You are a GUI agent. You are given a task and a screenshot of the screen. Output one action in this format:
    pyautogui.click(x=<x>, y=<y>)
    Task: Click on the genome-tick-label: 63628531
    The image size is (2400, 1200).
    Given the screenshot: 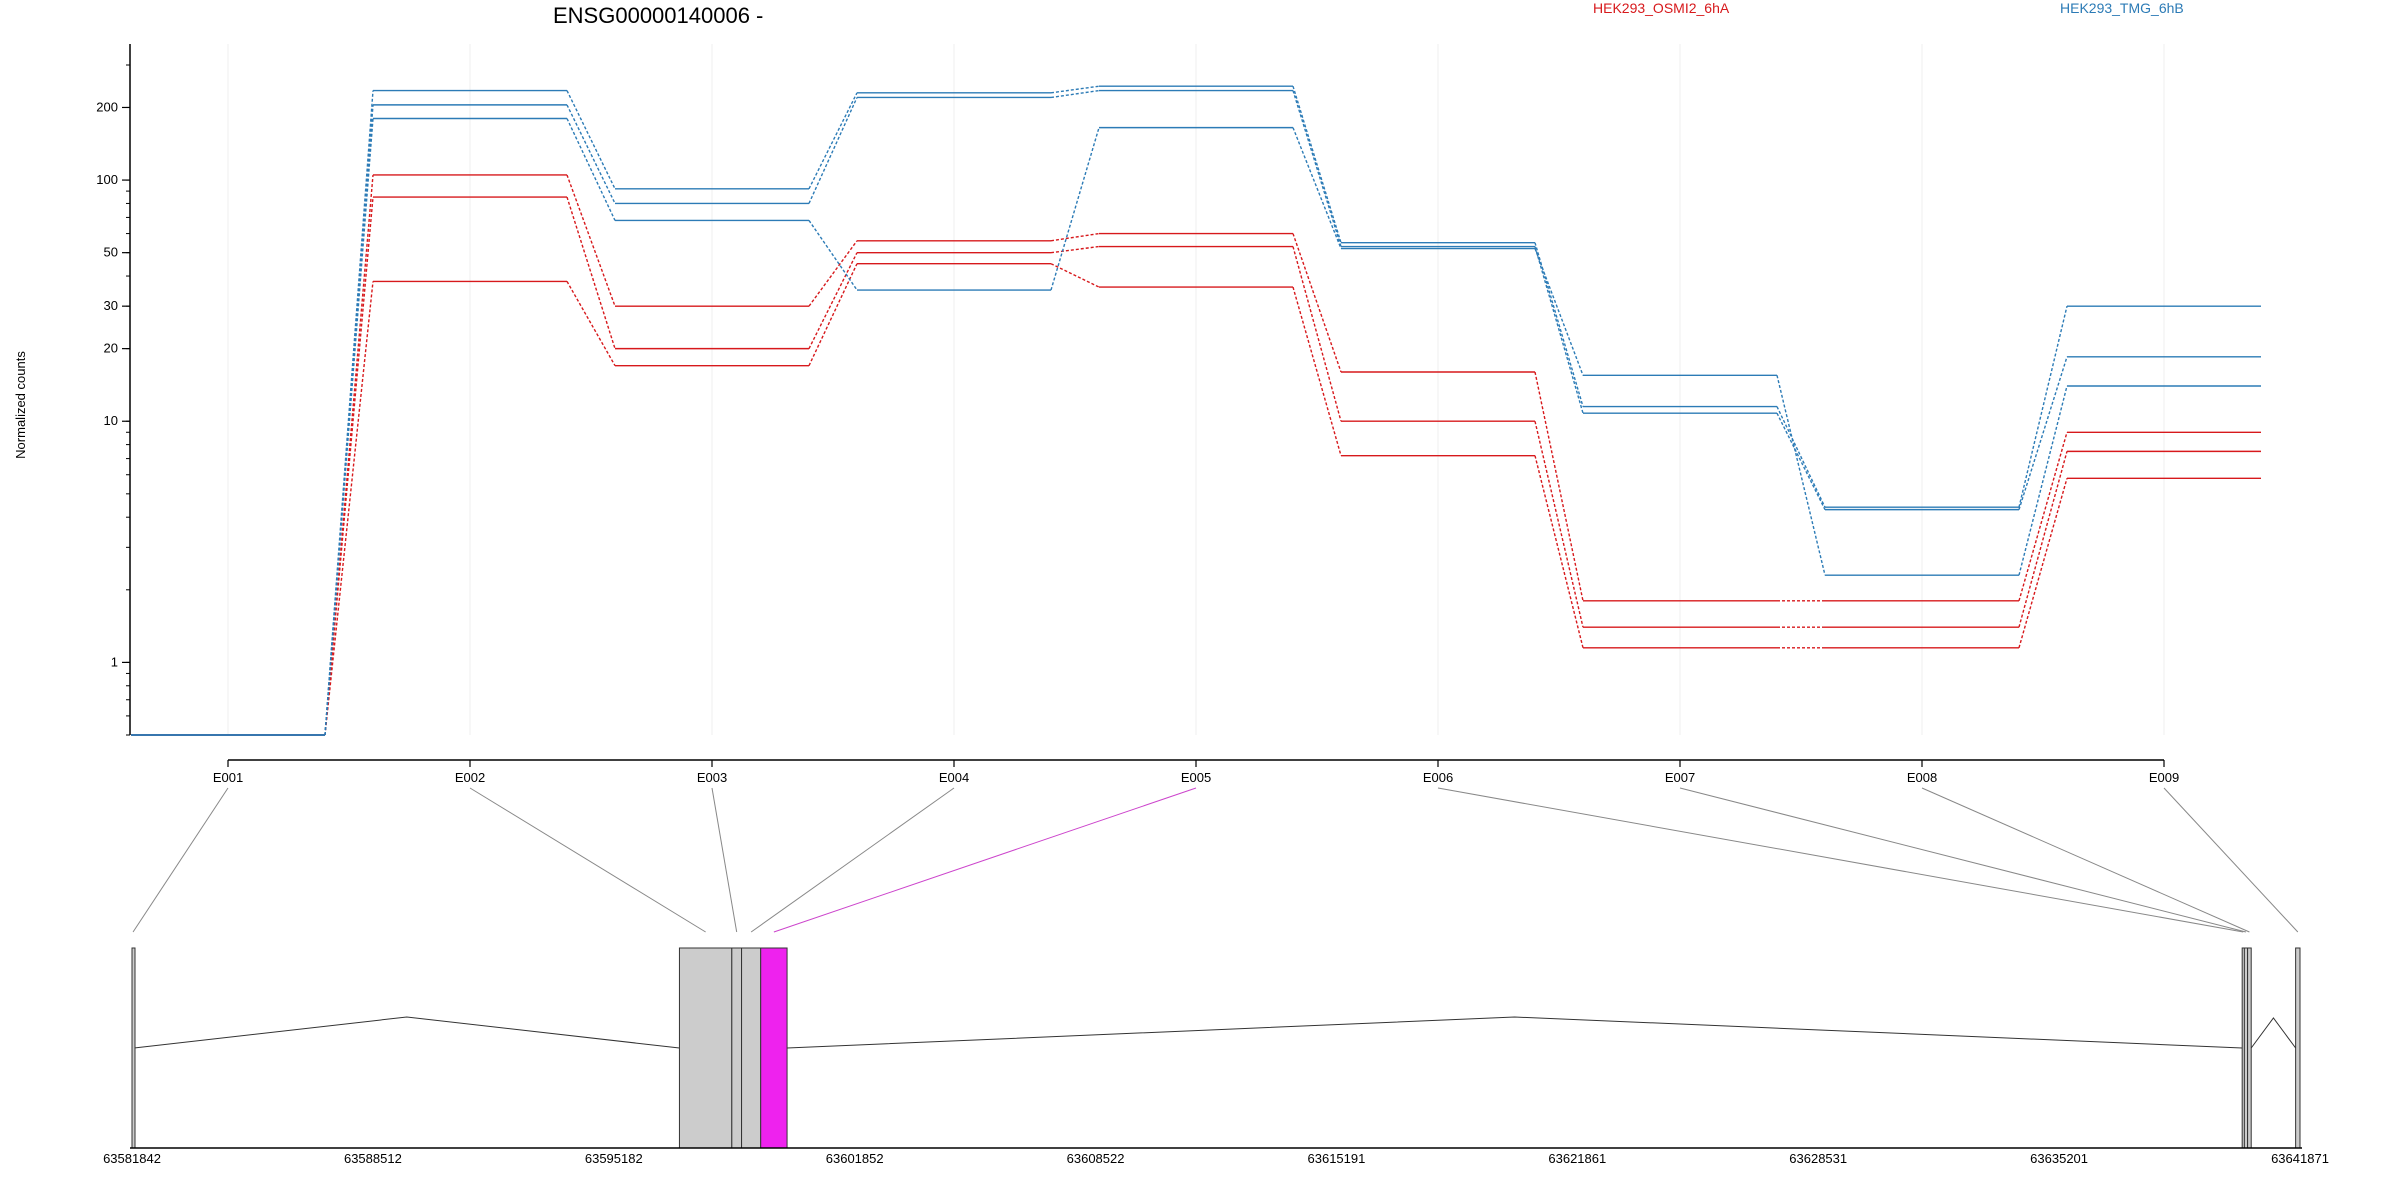 What is the action you would take?
    pyautogui.click(x=1818, y=1158)
    